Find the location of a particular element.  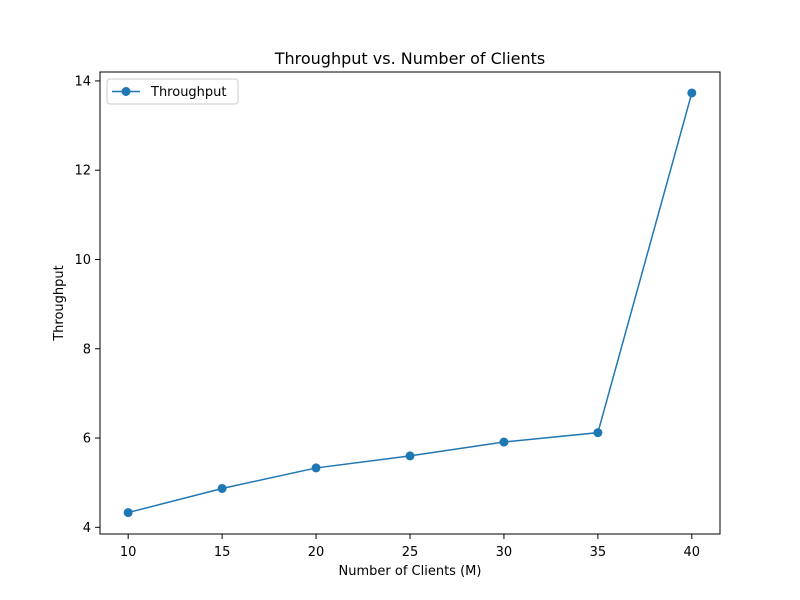

chart-title: Throughput vs. Number of Clients is located at coordinates (410, 58).